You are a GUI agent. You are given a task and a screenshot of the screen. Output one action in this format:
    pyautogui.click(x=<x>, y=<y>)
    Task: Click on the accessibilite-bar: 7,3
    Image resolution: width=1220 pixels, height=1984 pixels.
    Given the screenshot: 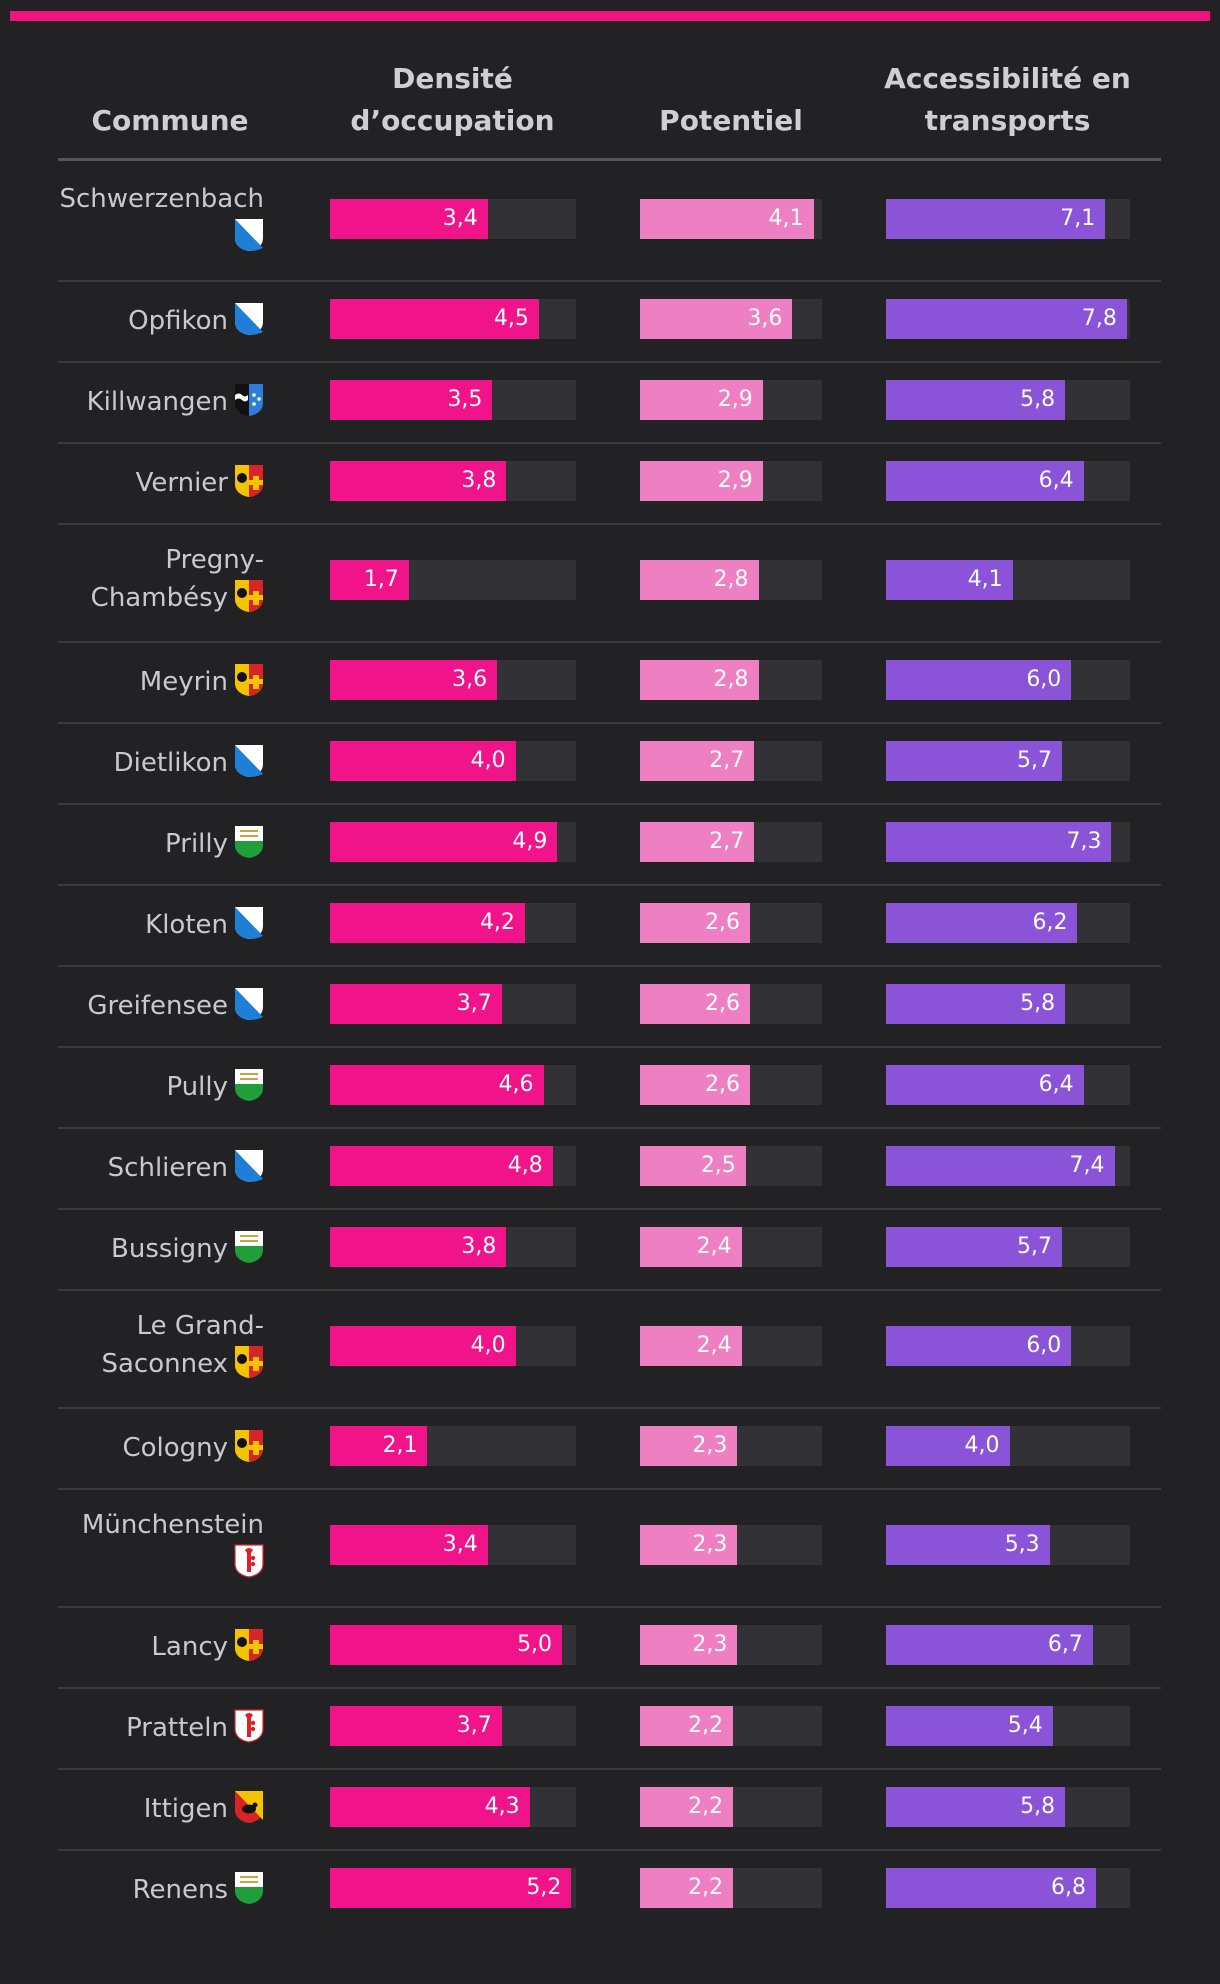 What is the action you would take?
    pyautogui.click(x=999, y=842)
    